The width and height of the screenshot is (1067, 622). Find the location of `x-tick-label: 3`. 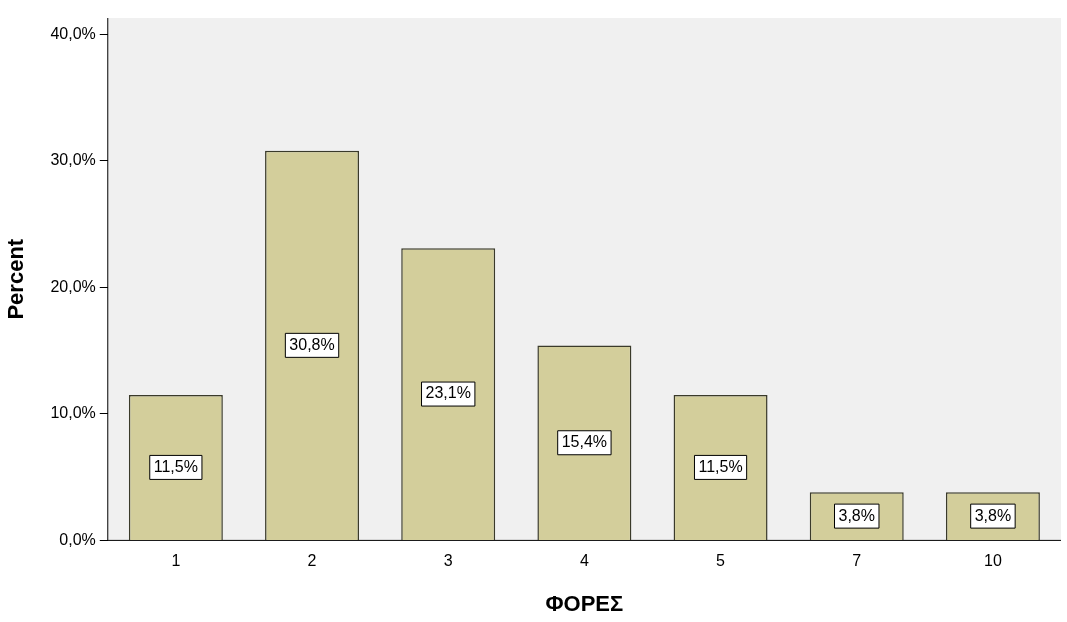

x-tick-label: 3 is located at coordinates (448, 561).